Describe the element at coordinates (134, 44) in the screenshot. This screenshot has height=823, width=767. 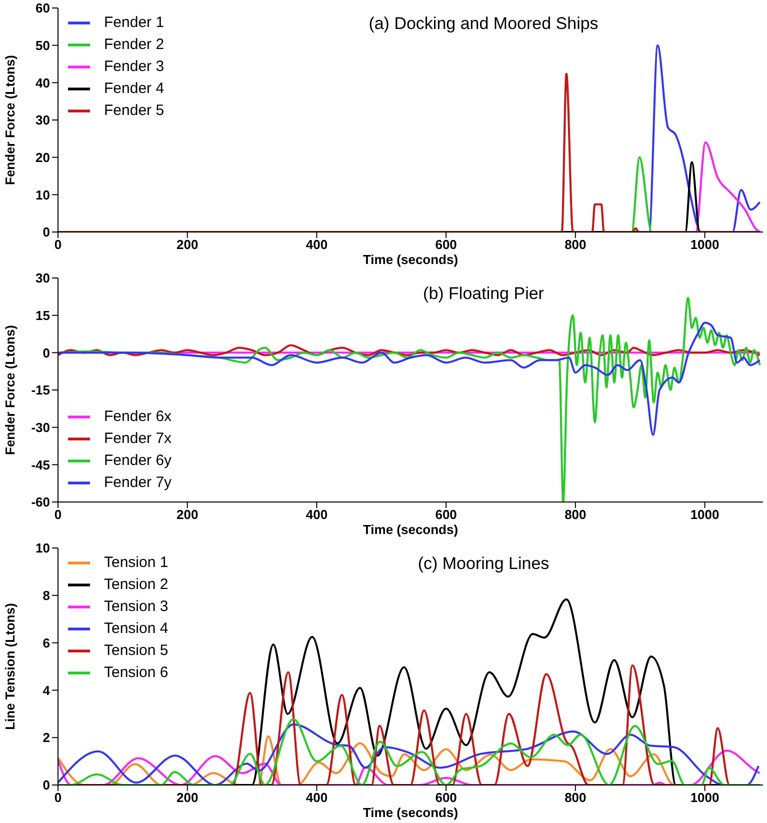
I see `legend-label: Fender 2` at that location.